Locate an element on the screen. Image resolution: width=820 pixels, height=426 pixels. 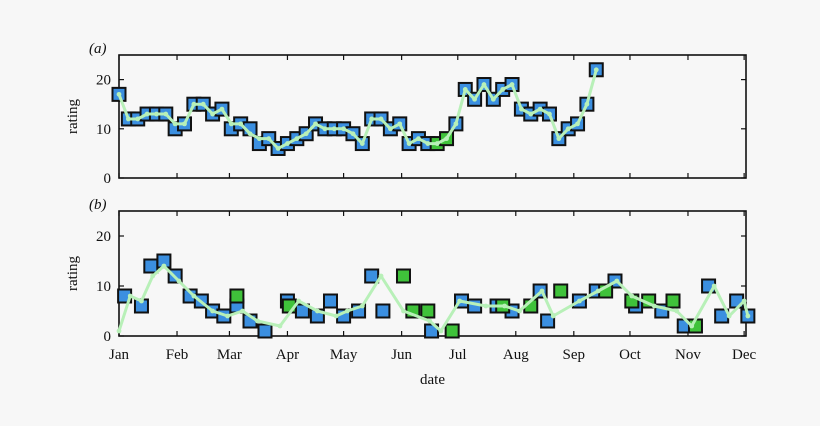
y-tick-label: 20 is located at coordinates (103, 81).